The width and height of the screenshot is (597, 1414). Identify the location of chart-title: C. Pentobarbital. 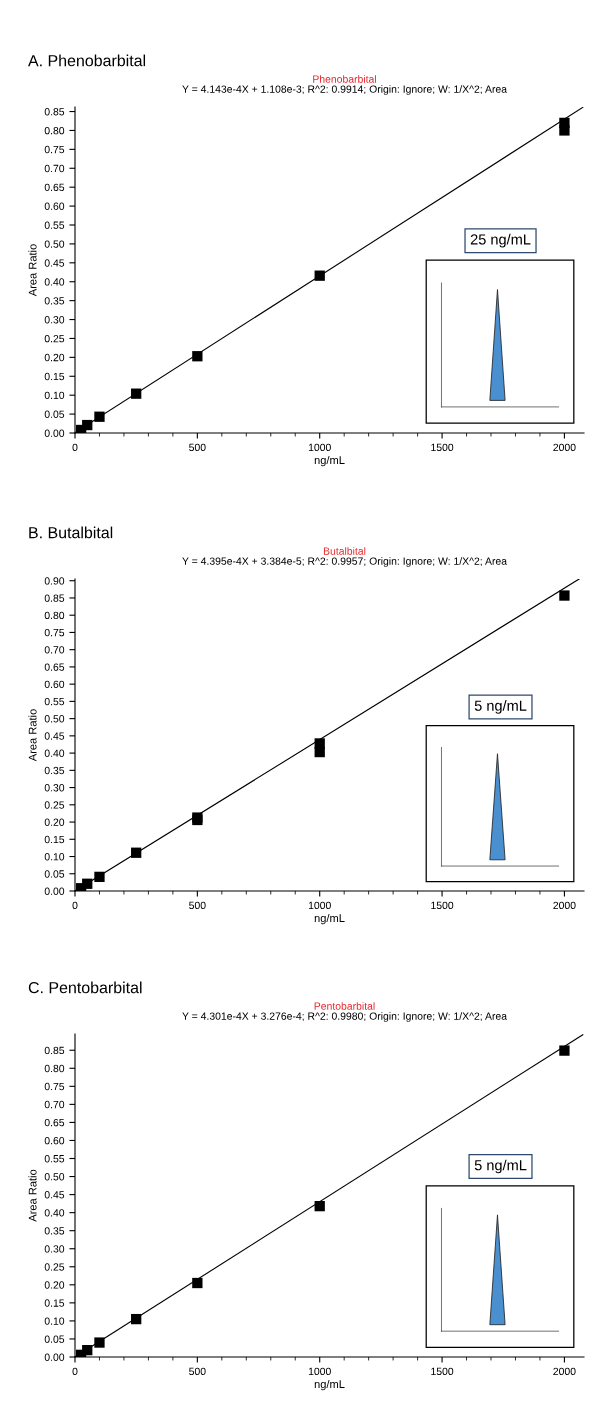
(85, 987).